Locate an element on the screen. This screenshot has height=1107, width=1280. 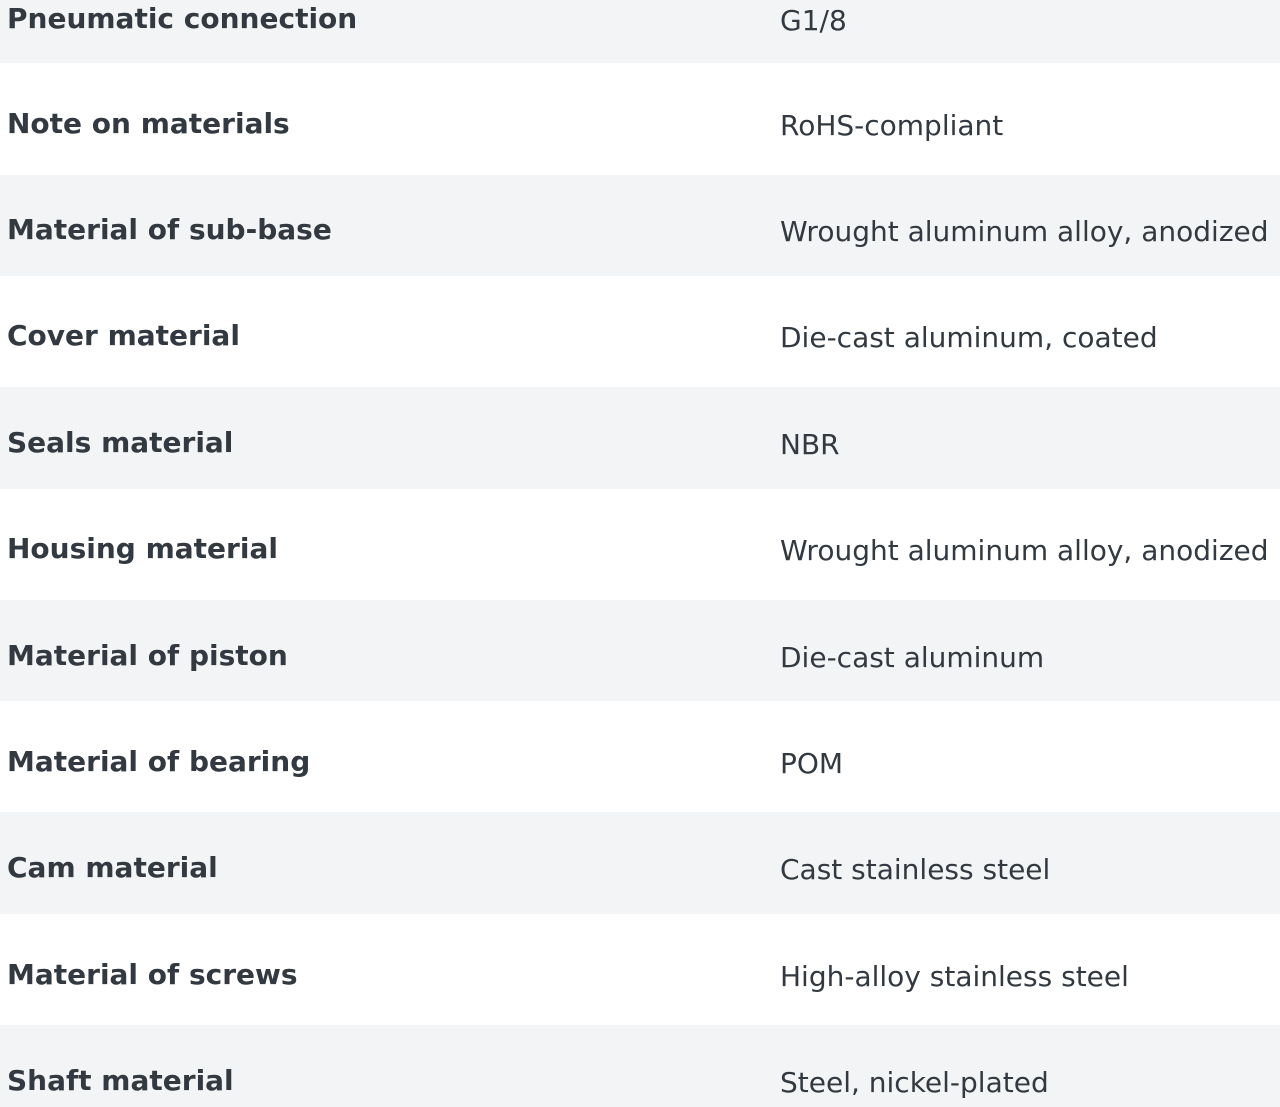
spec-label: Cam material is located at coordinates (112, 867).